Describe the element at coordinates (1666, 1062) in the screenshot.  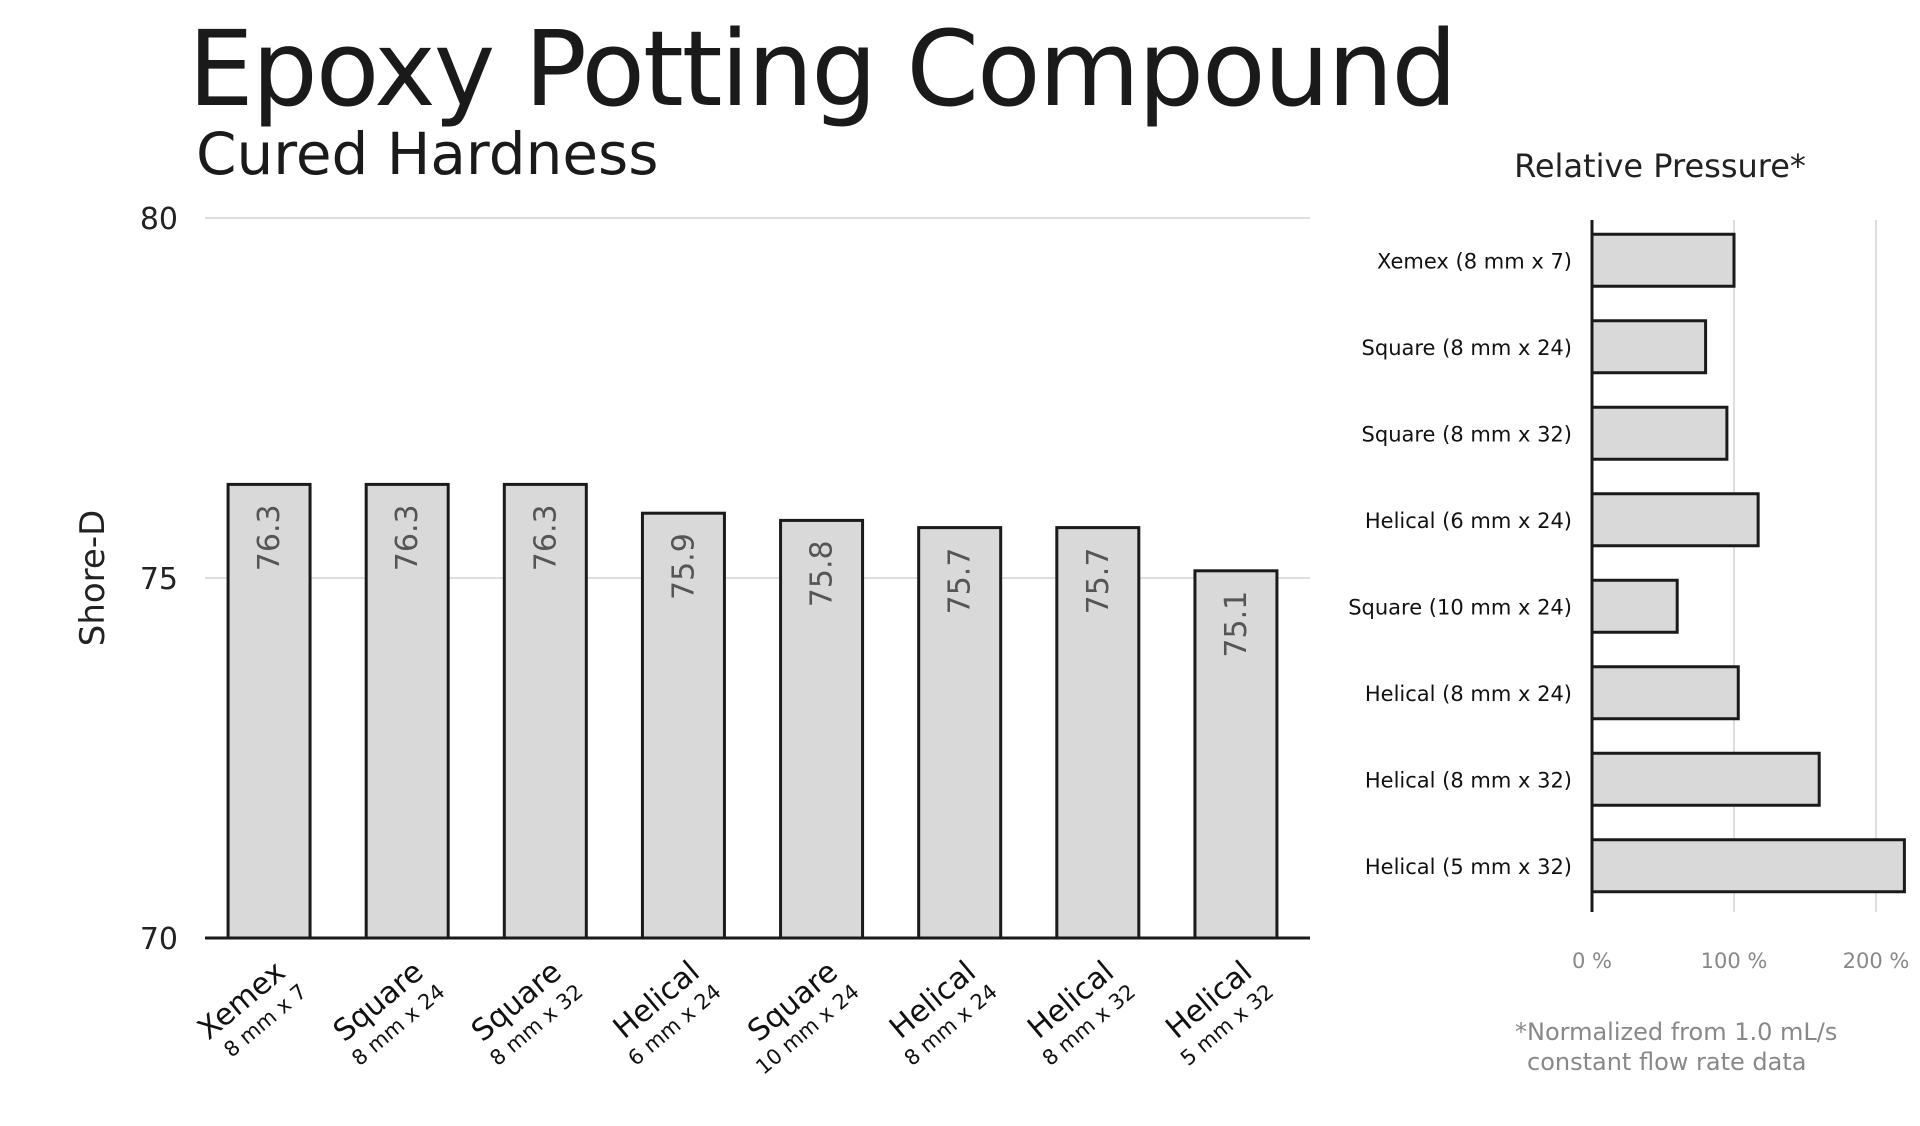
I see `footnote-line-2: constant flow rate data` at that location.